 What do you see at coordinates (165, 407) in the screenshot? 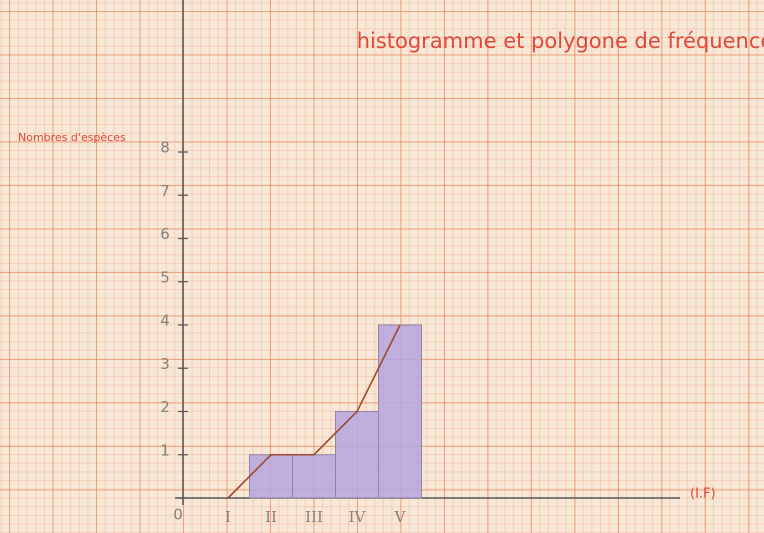
I see `y-tick-label: 2` at bounding box center [165, 407].